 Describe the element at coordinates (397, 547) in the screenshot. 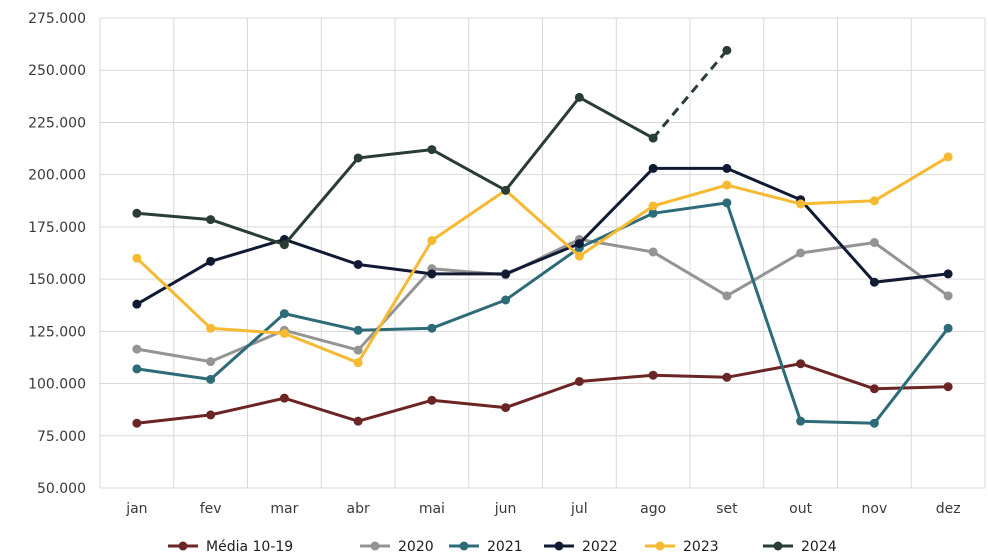

I see `legend-item: 2020` at that location.